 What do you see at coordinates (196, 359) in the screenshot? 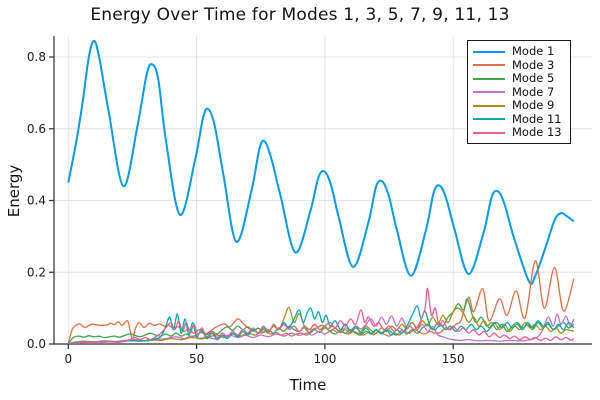
I see `x-tick-label: 50` at bounding box center [196, 359].